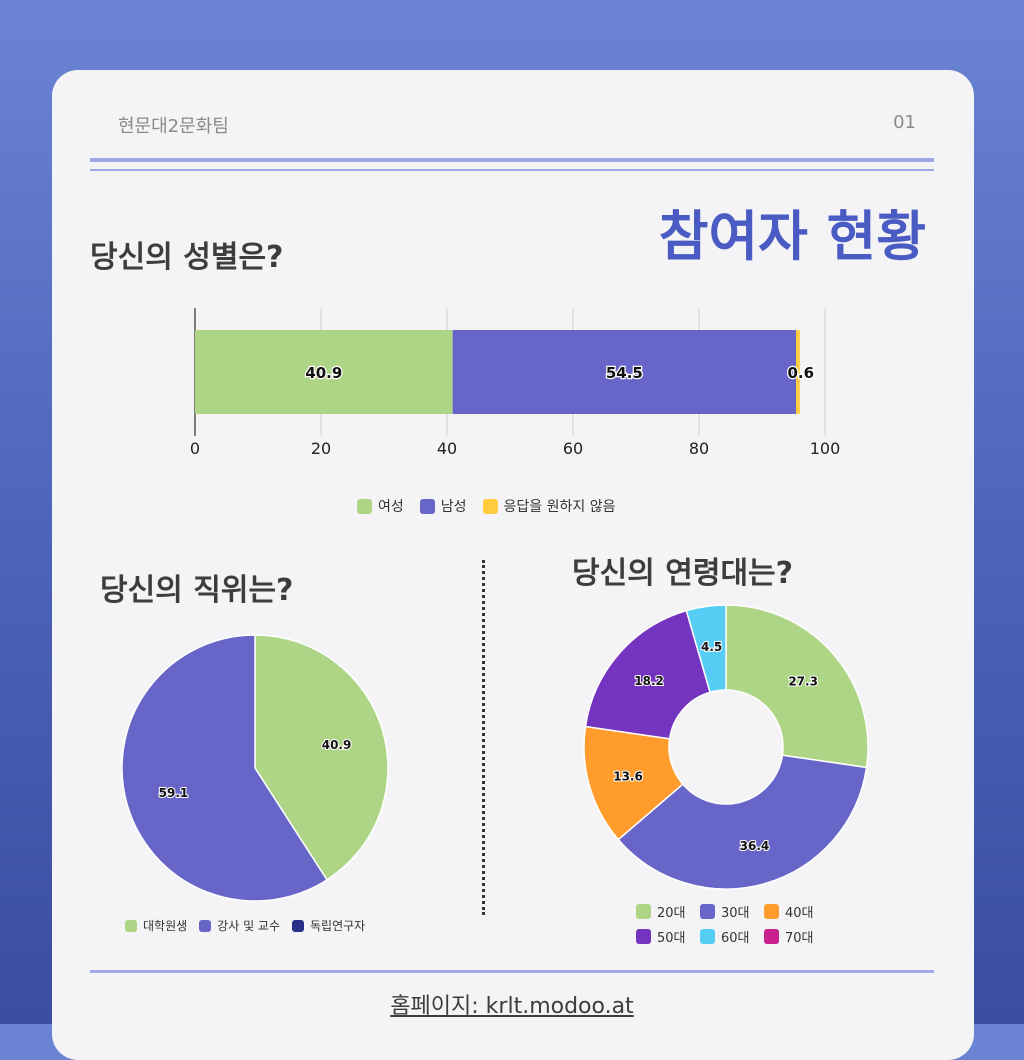 Image resolution: width=1024 pixels, height=1060 pixels. Describe the element at coordinates (801, 373) in the screenshot. I see `bar-value-label: 0.6` at that location.